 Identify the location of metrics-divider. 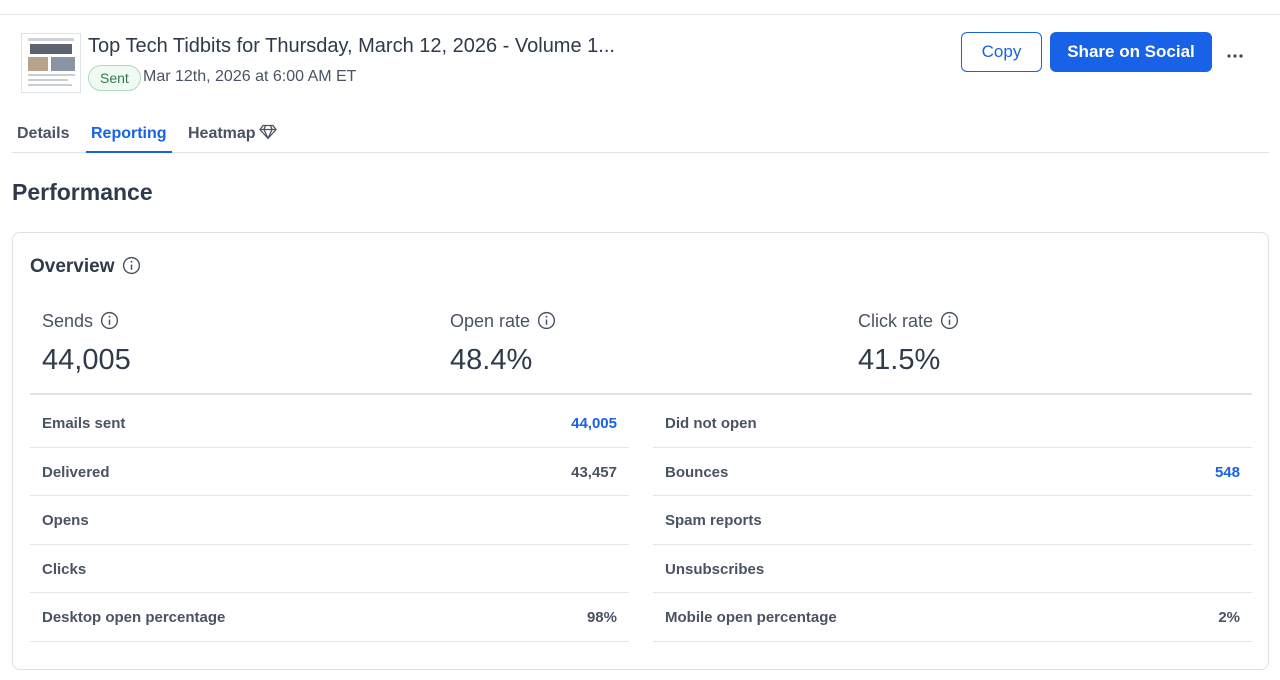
(641, 394).